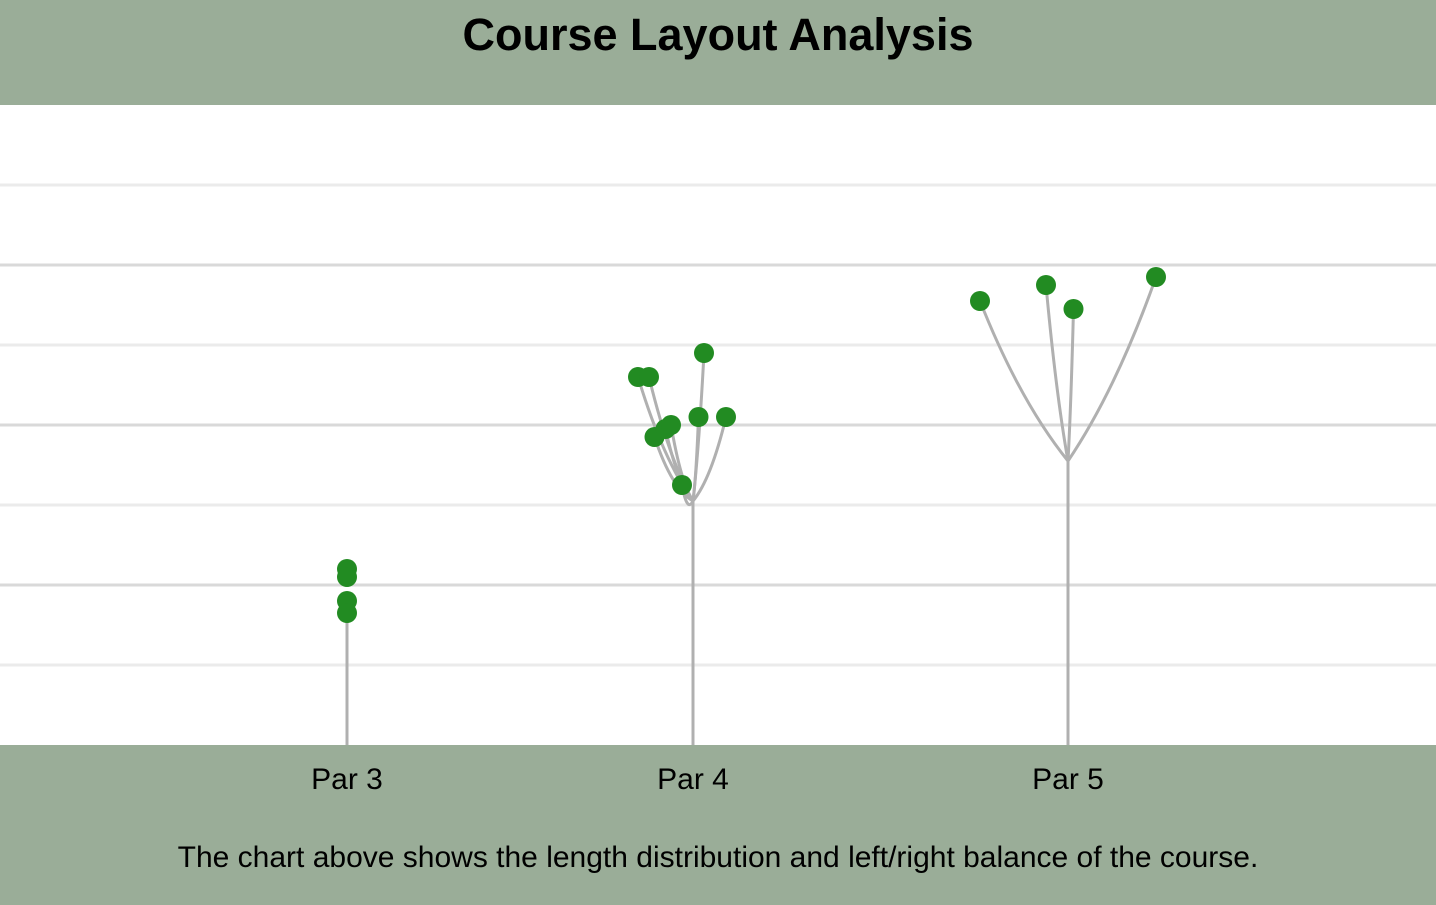 This screenshot has height=905, width=1436. What do you see at coordinates (718, 34) in the screenshot?
I see `chart-title: Course Layout Analysis` at bounding box center [718, 34].